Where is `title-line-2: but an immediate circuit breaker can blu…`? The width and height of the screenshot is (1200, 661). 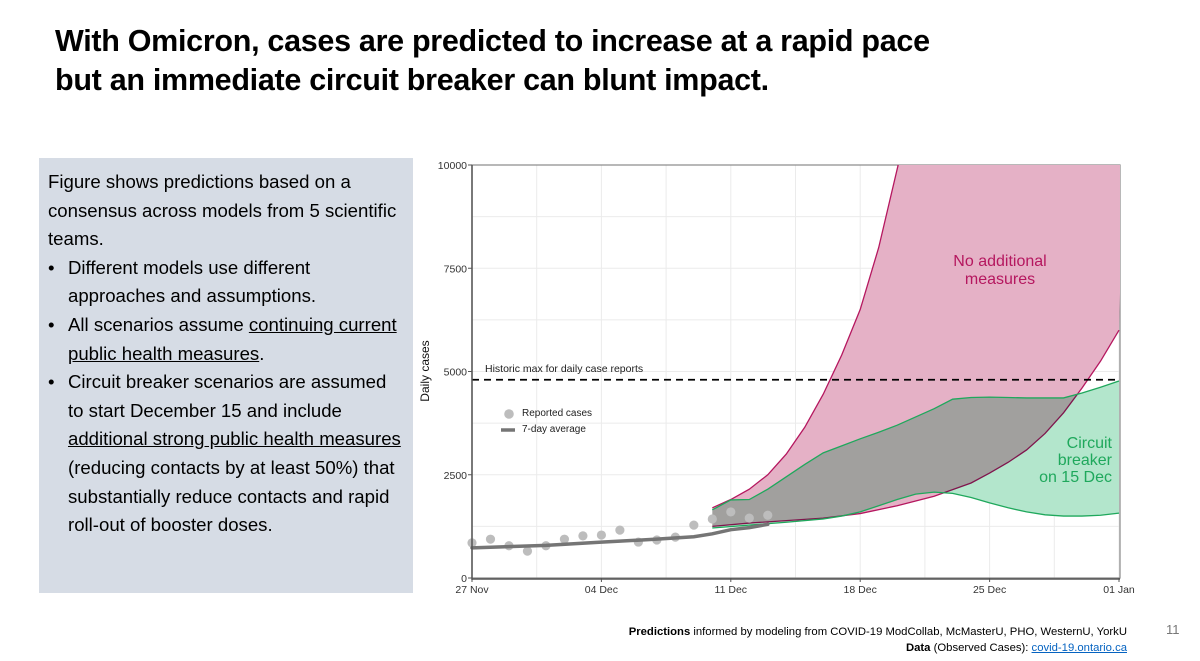
title-line-2: but an immediate circuit breaker can blu… is located at coordinates (412, 80).